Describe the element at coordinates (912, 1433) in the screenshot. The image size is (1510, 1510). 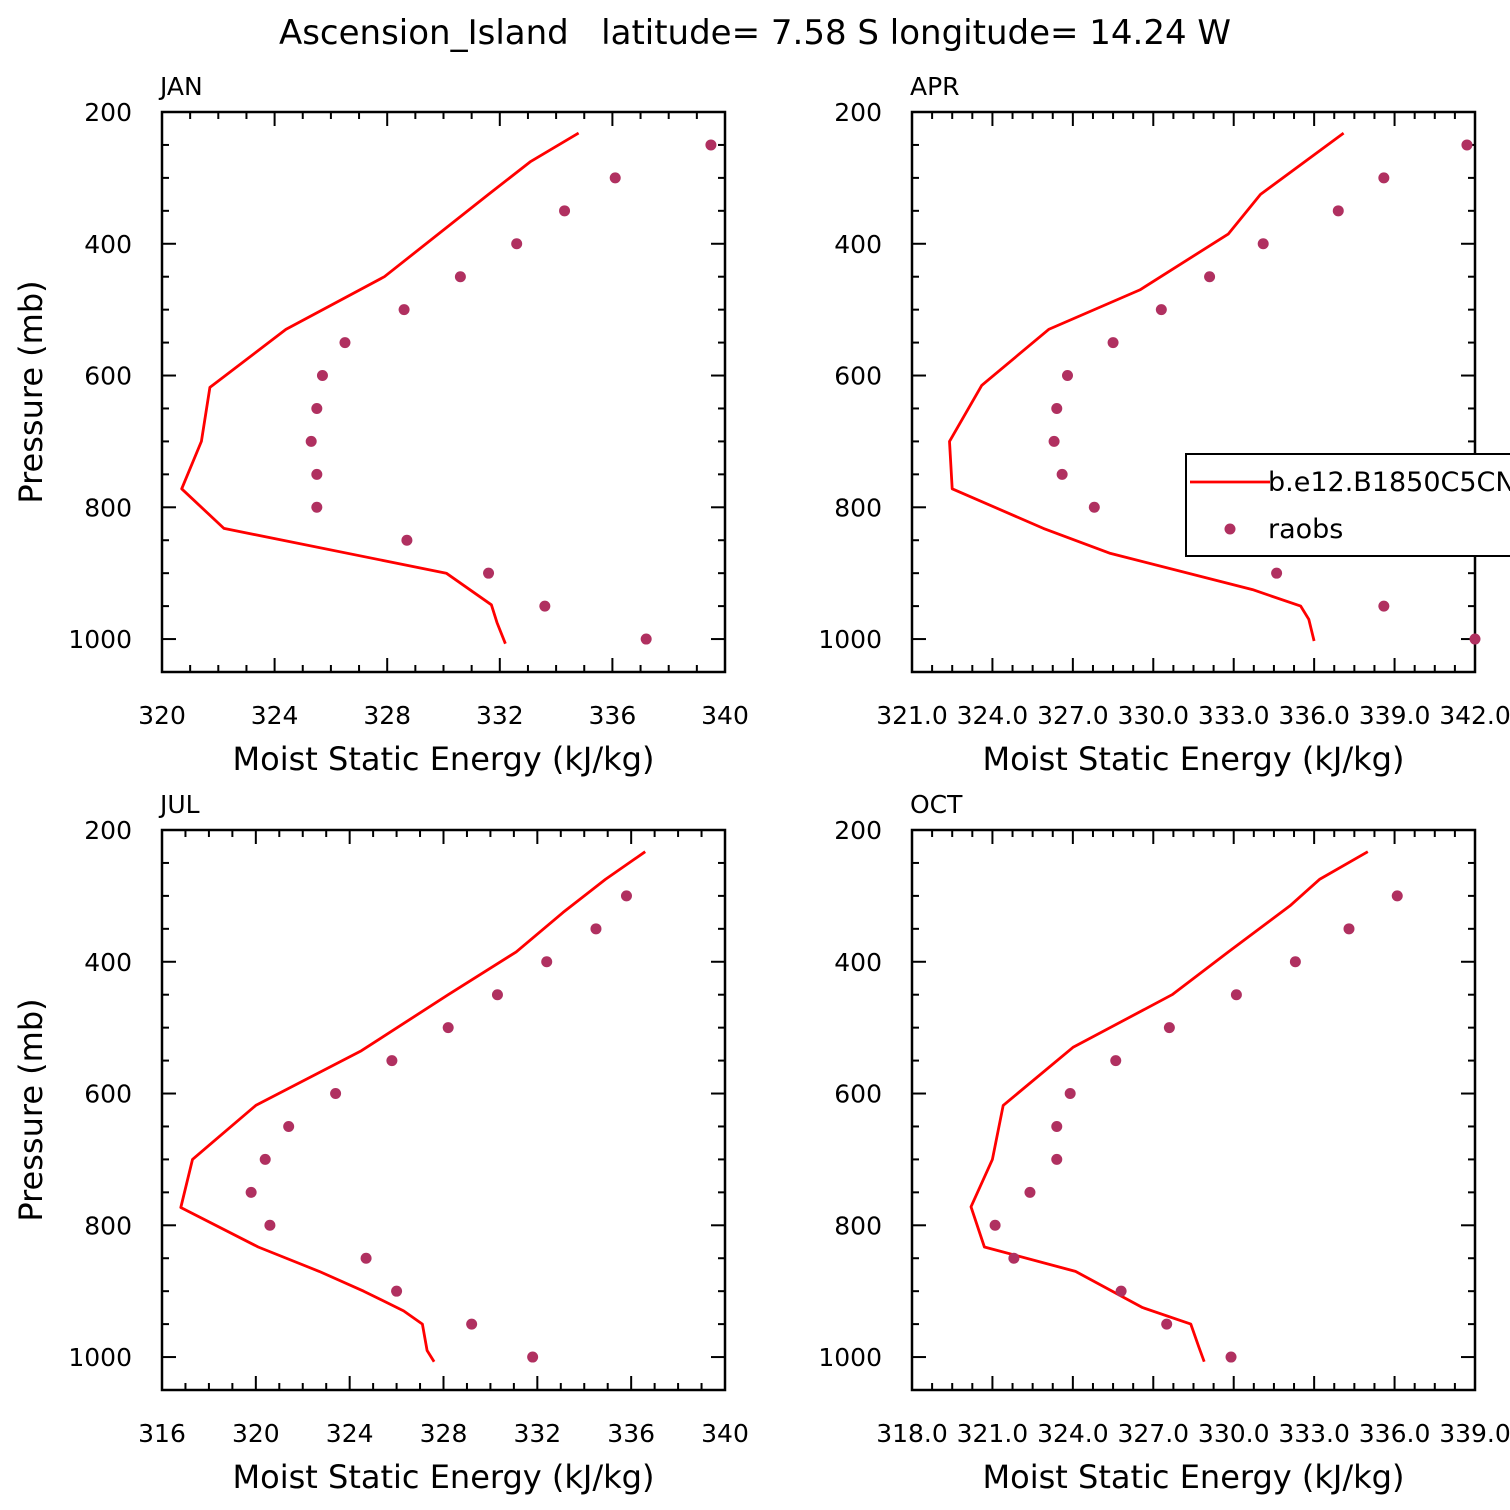
I see `x-tick-label: 318.0` at that location.